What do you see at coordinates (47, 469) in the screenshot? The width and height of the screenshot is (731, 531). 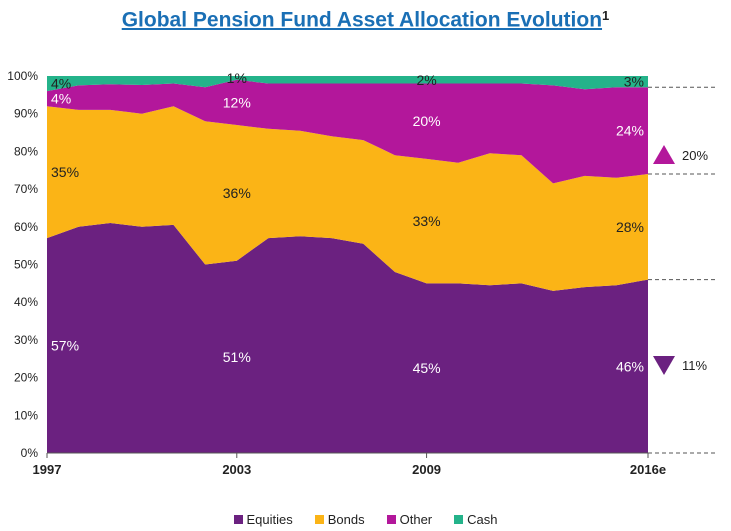 I see `x-tick-label: 1997` at bounding box center [47, 469].